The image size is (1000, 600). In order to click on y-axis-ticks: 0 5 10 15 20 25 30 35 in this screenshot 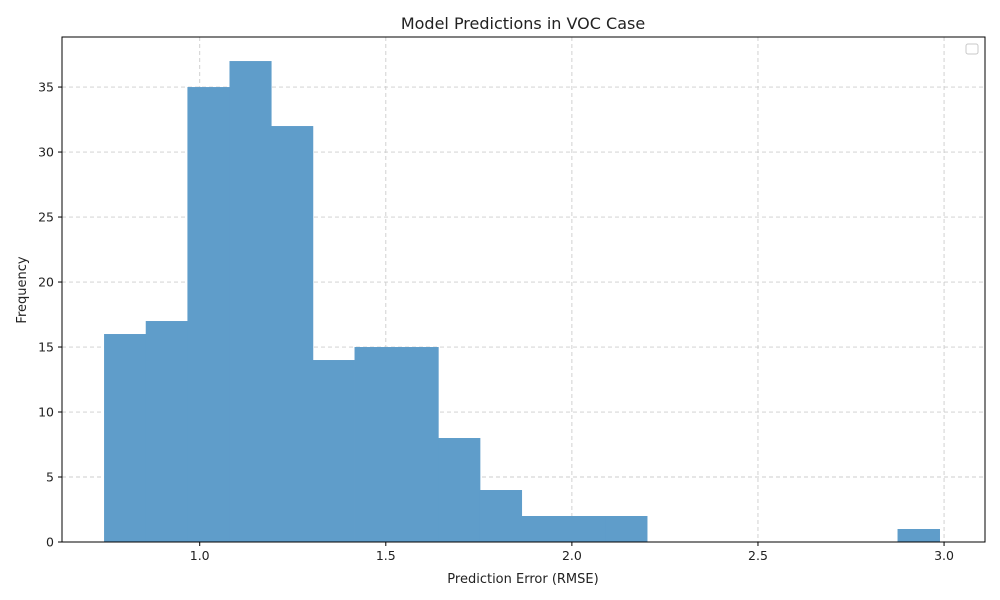, I will do `click(50, 315)`.